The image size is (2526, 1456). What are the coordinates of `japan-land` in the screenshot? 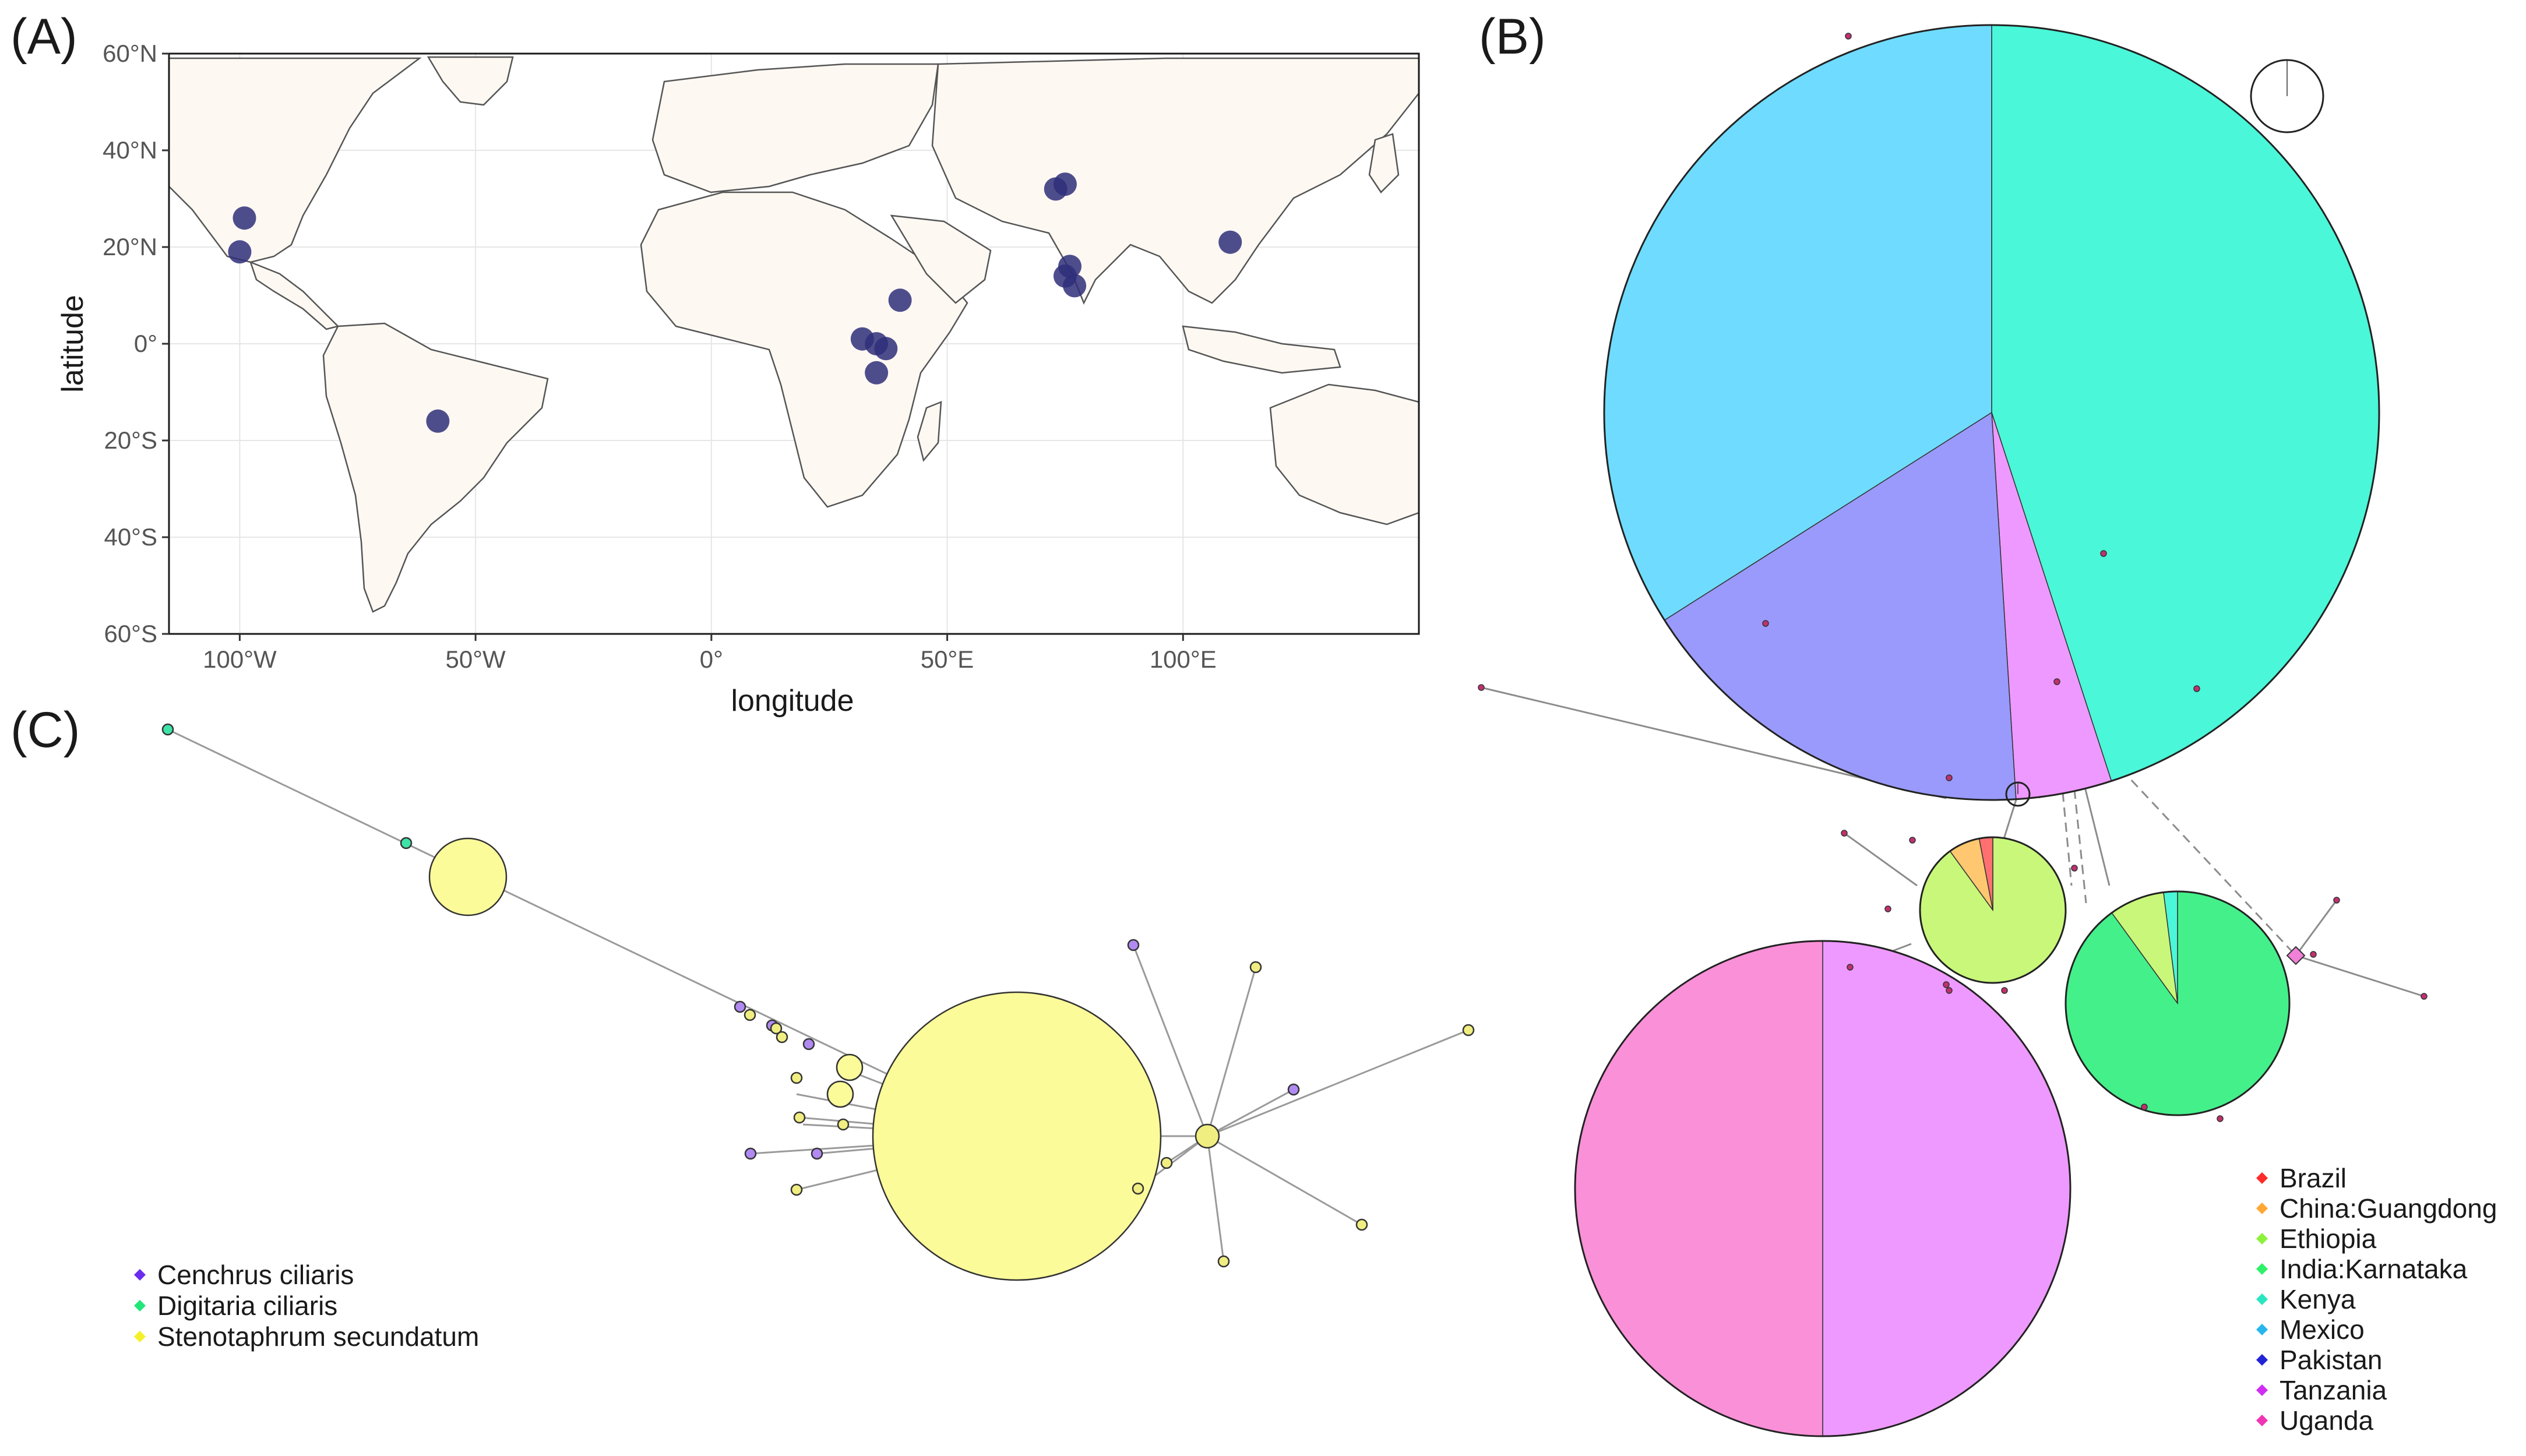 It's located at (1384, 163).